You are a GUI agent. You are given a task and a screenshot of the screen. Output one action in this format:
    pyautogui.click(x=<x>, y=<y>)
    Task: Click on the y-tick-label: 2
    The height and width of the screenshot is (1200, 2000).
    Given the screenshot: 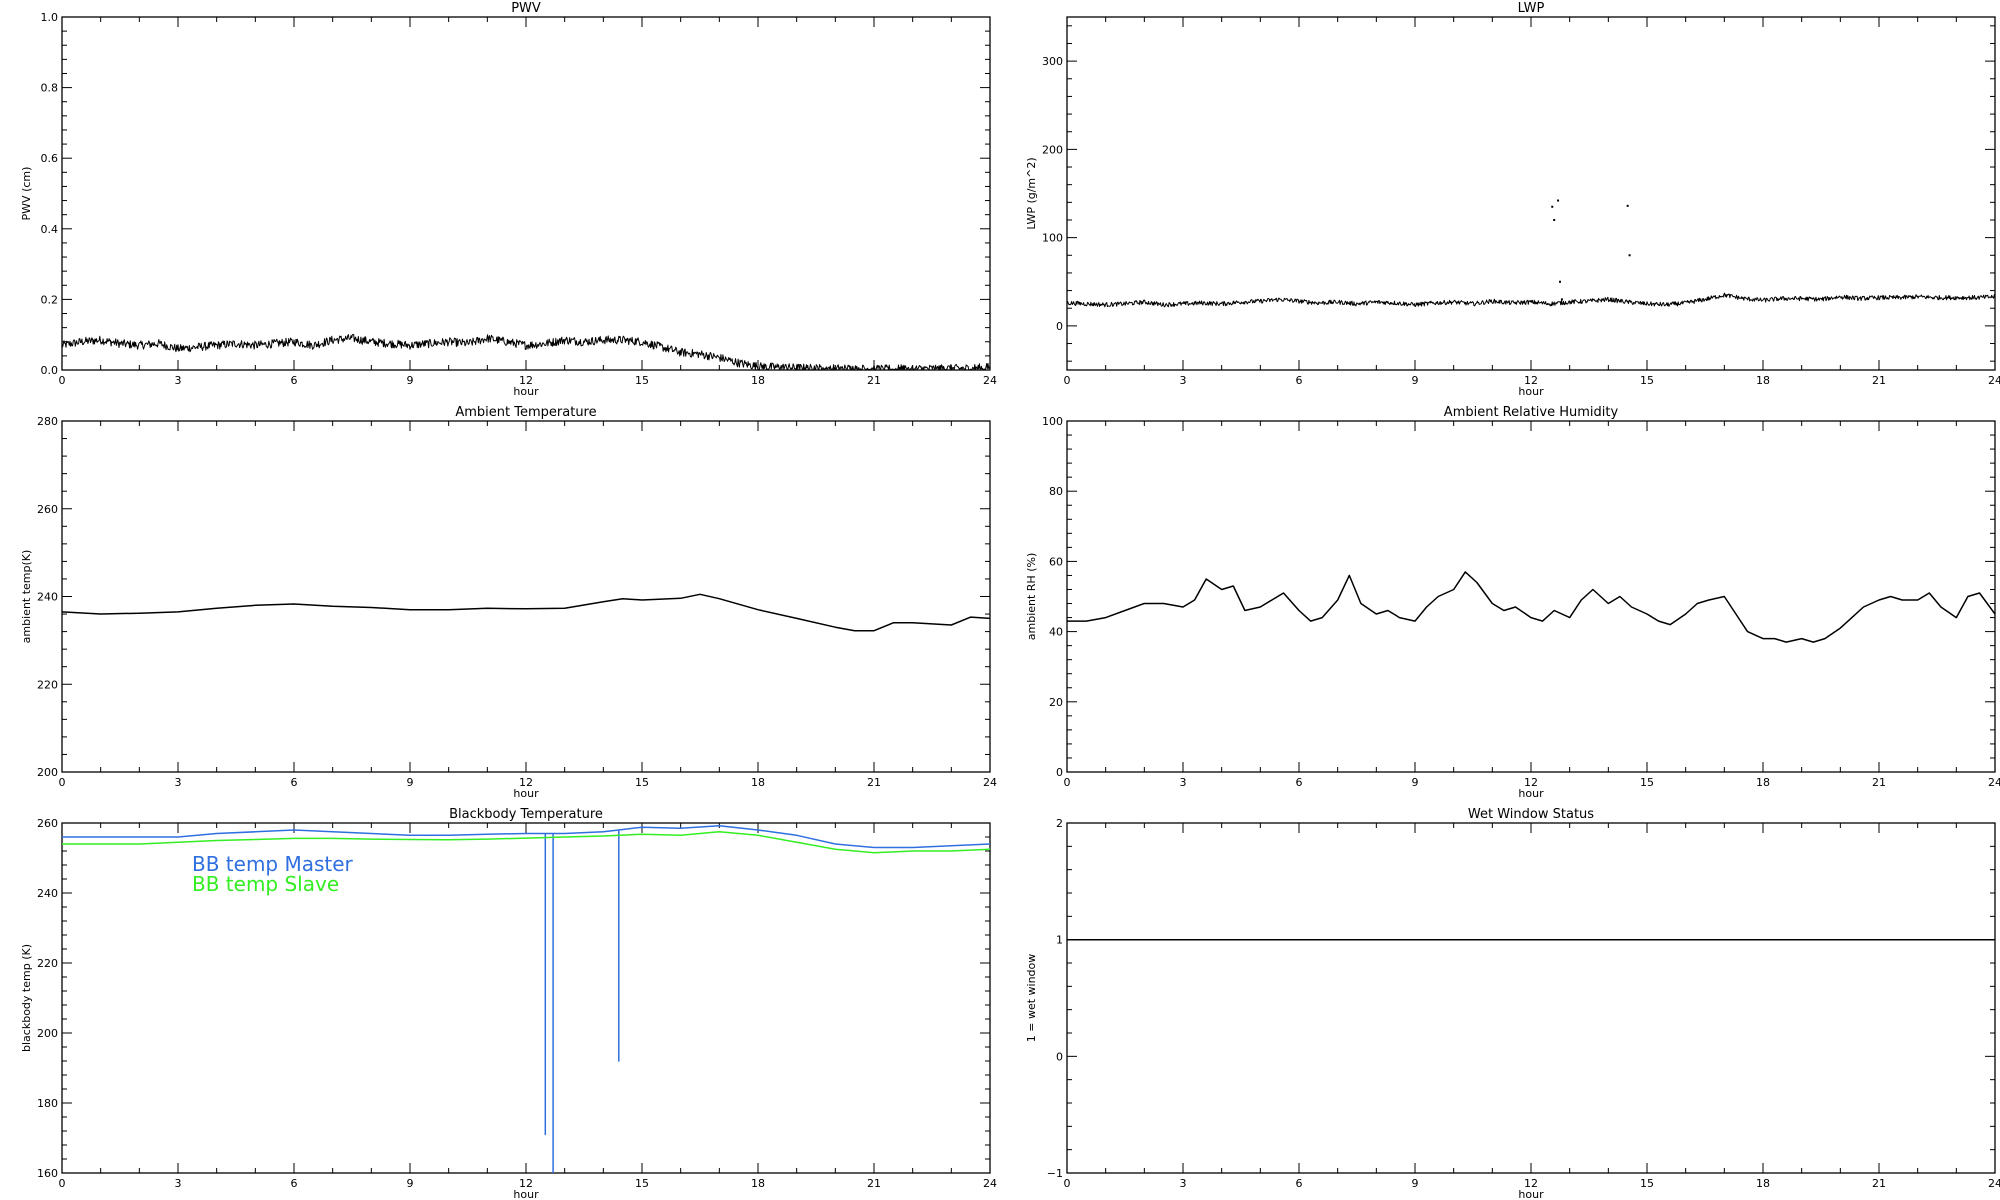 What is the action you would take?
    pyautogui.click(x=1059, y=823)
    